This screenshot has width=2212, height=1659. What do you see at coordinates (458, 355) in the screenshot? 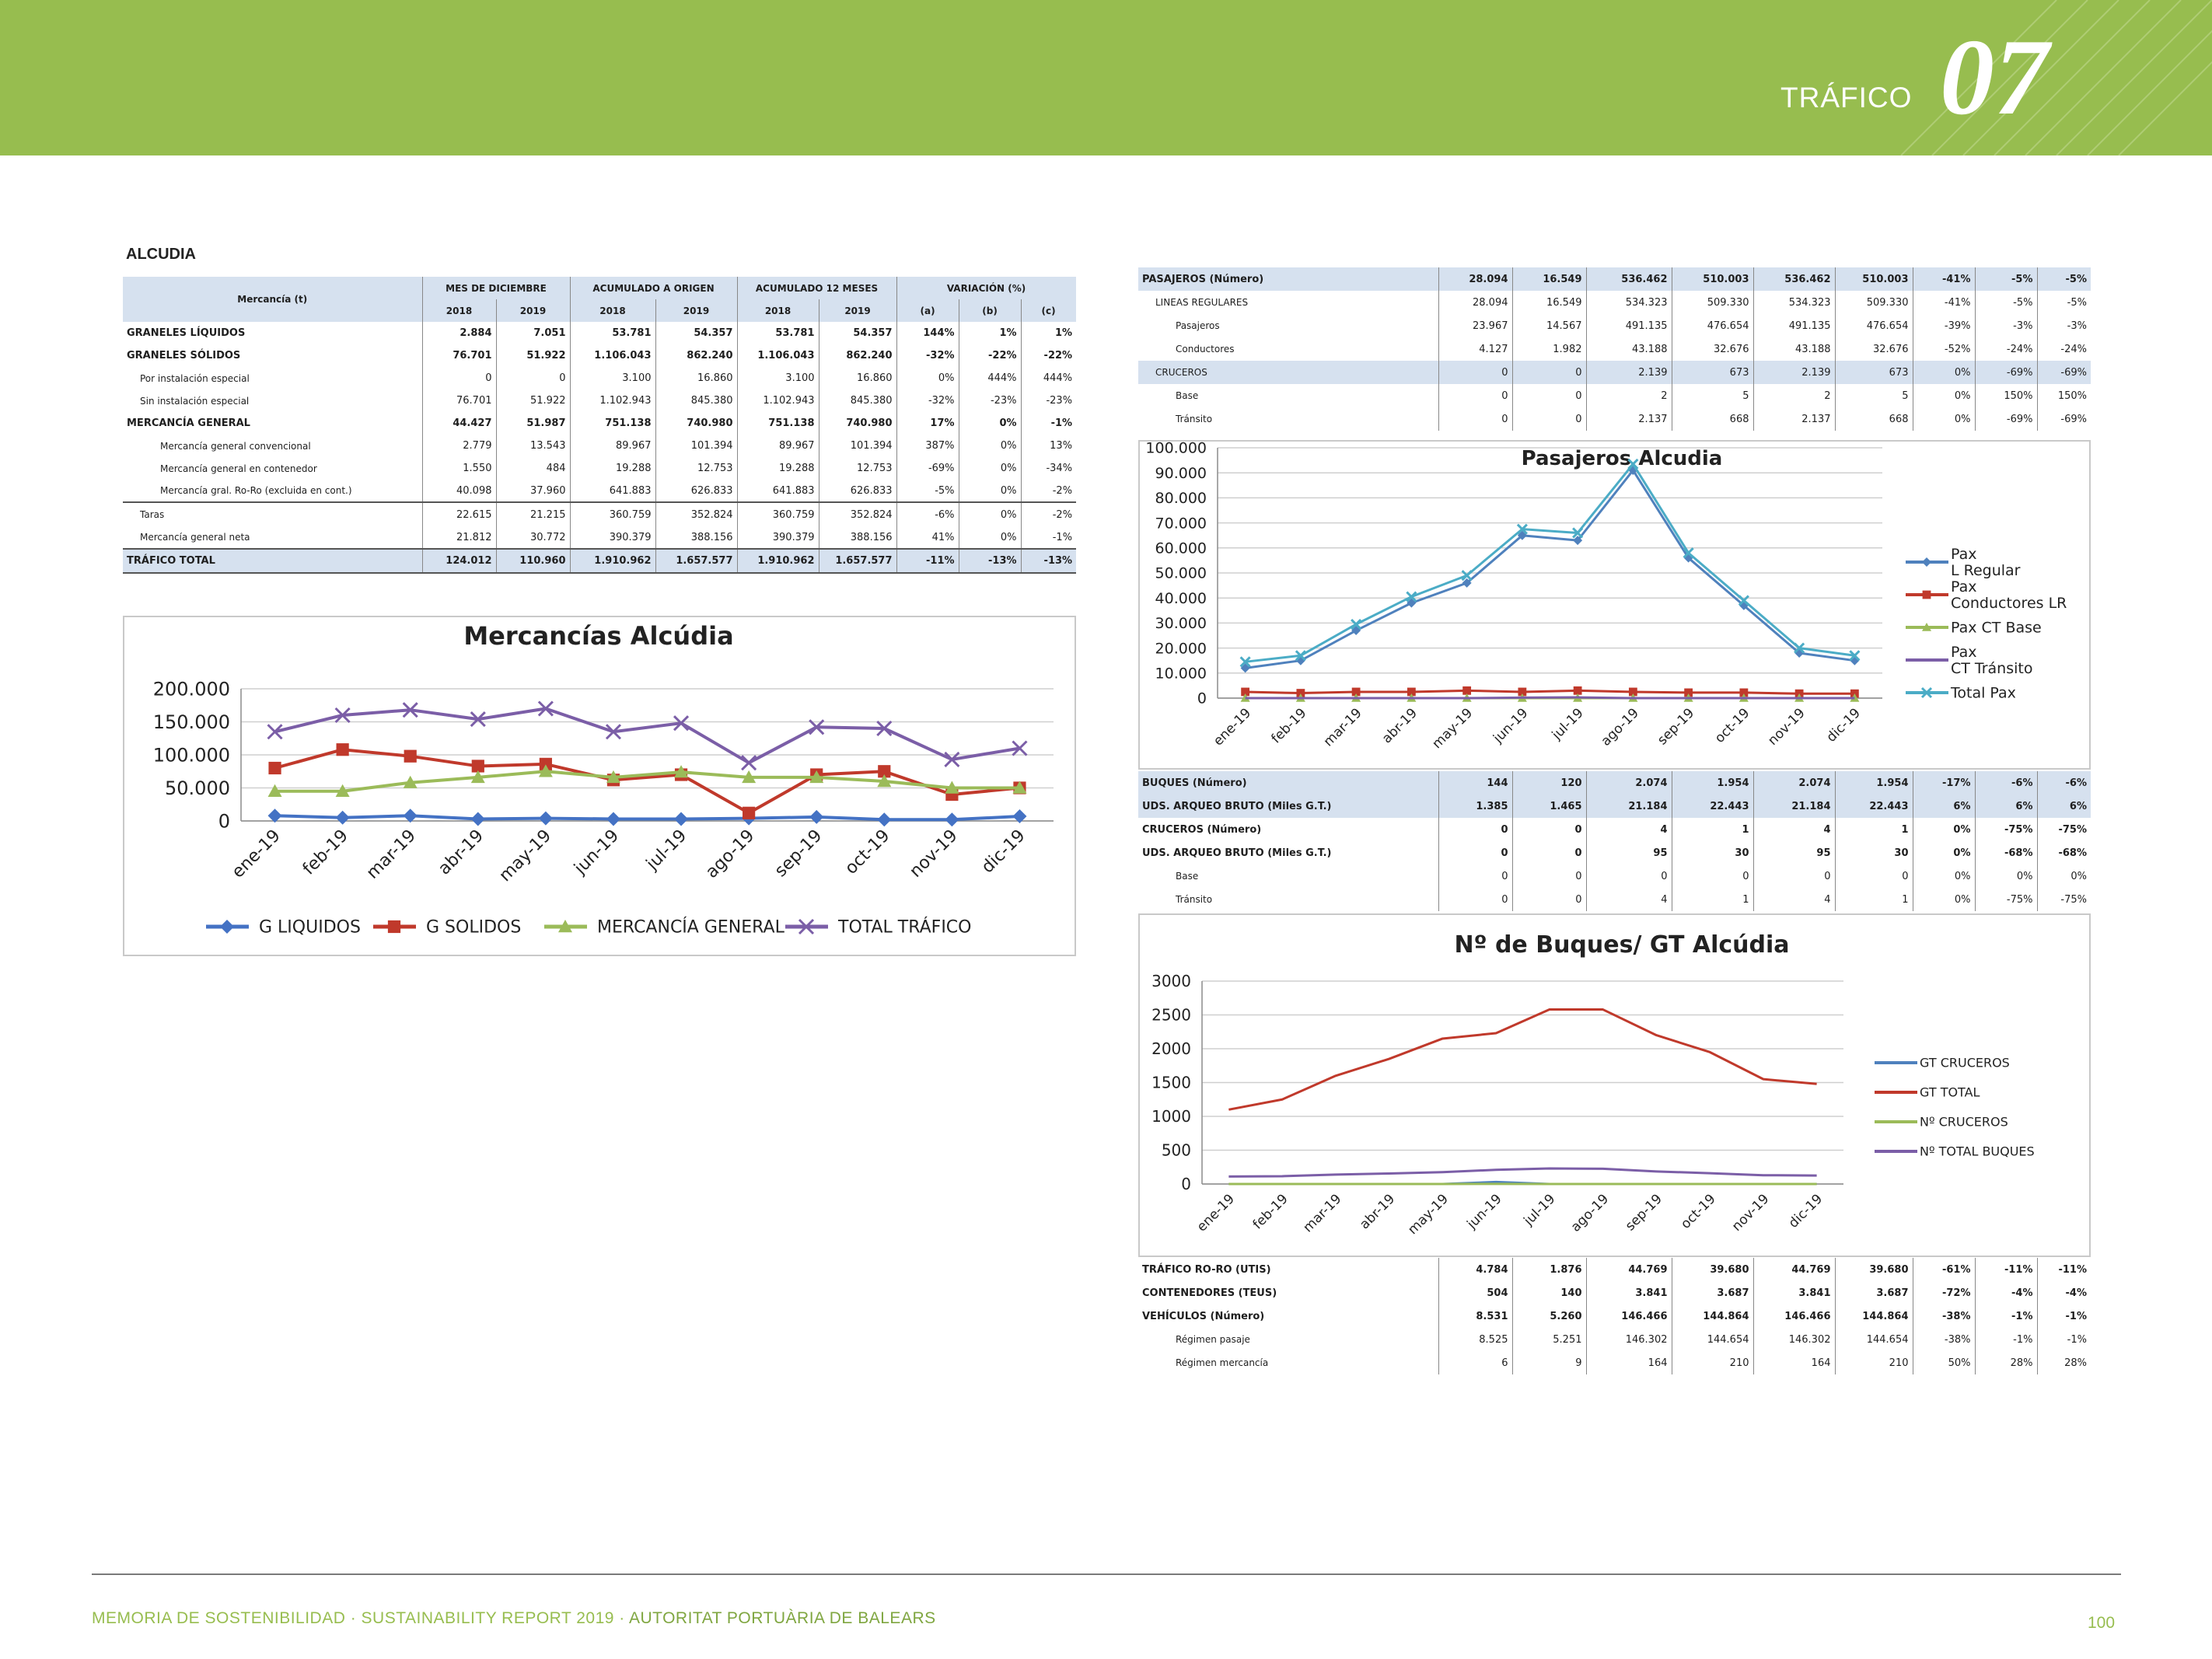
I see `table-cell: 76.701` at bounding box center [458, 355].